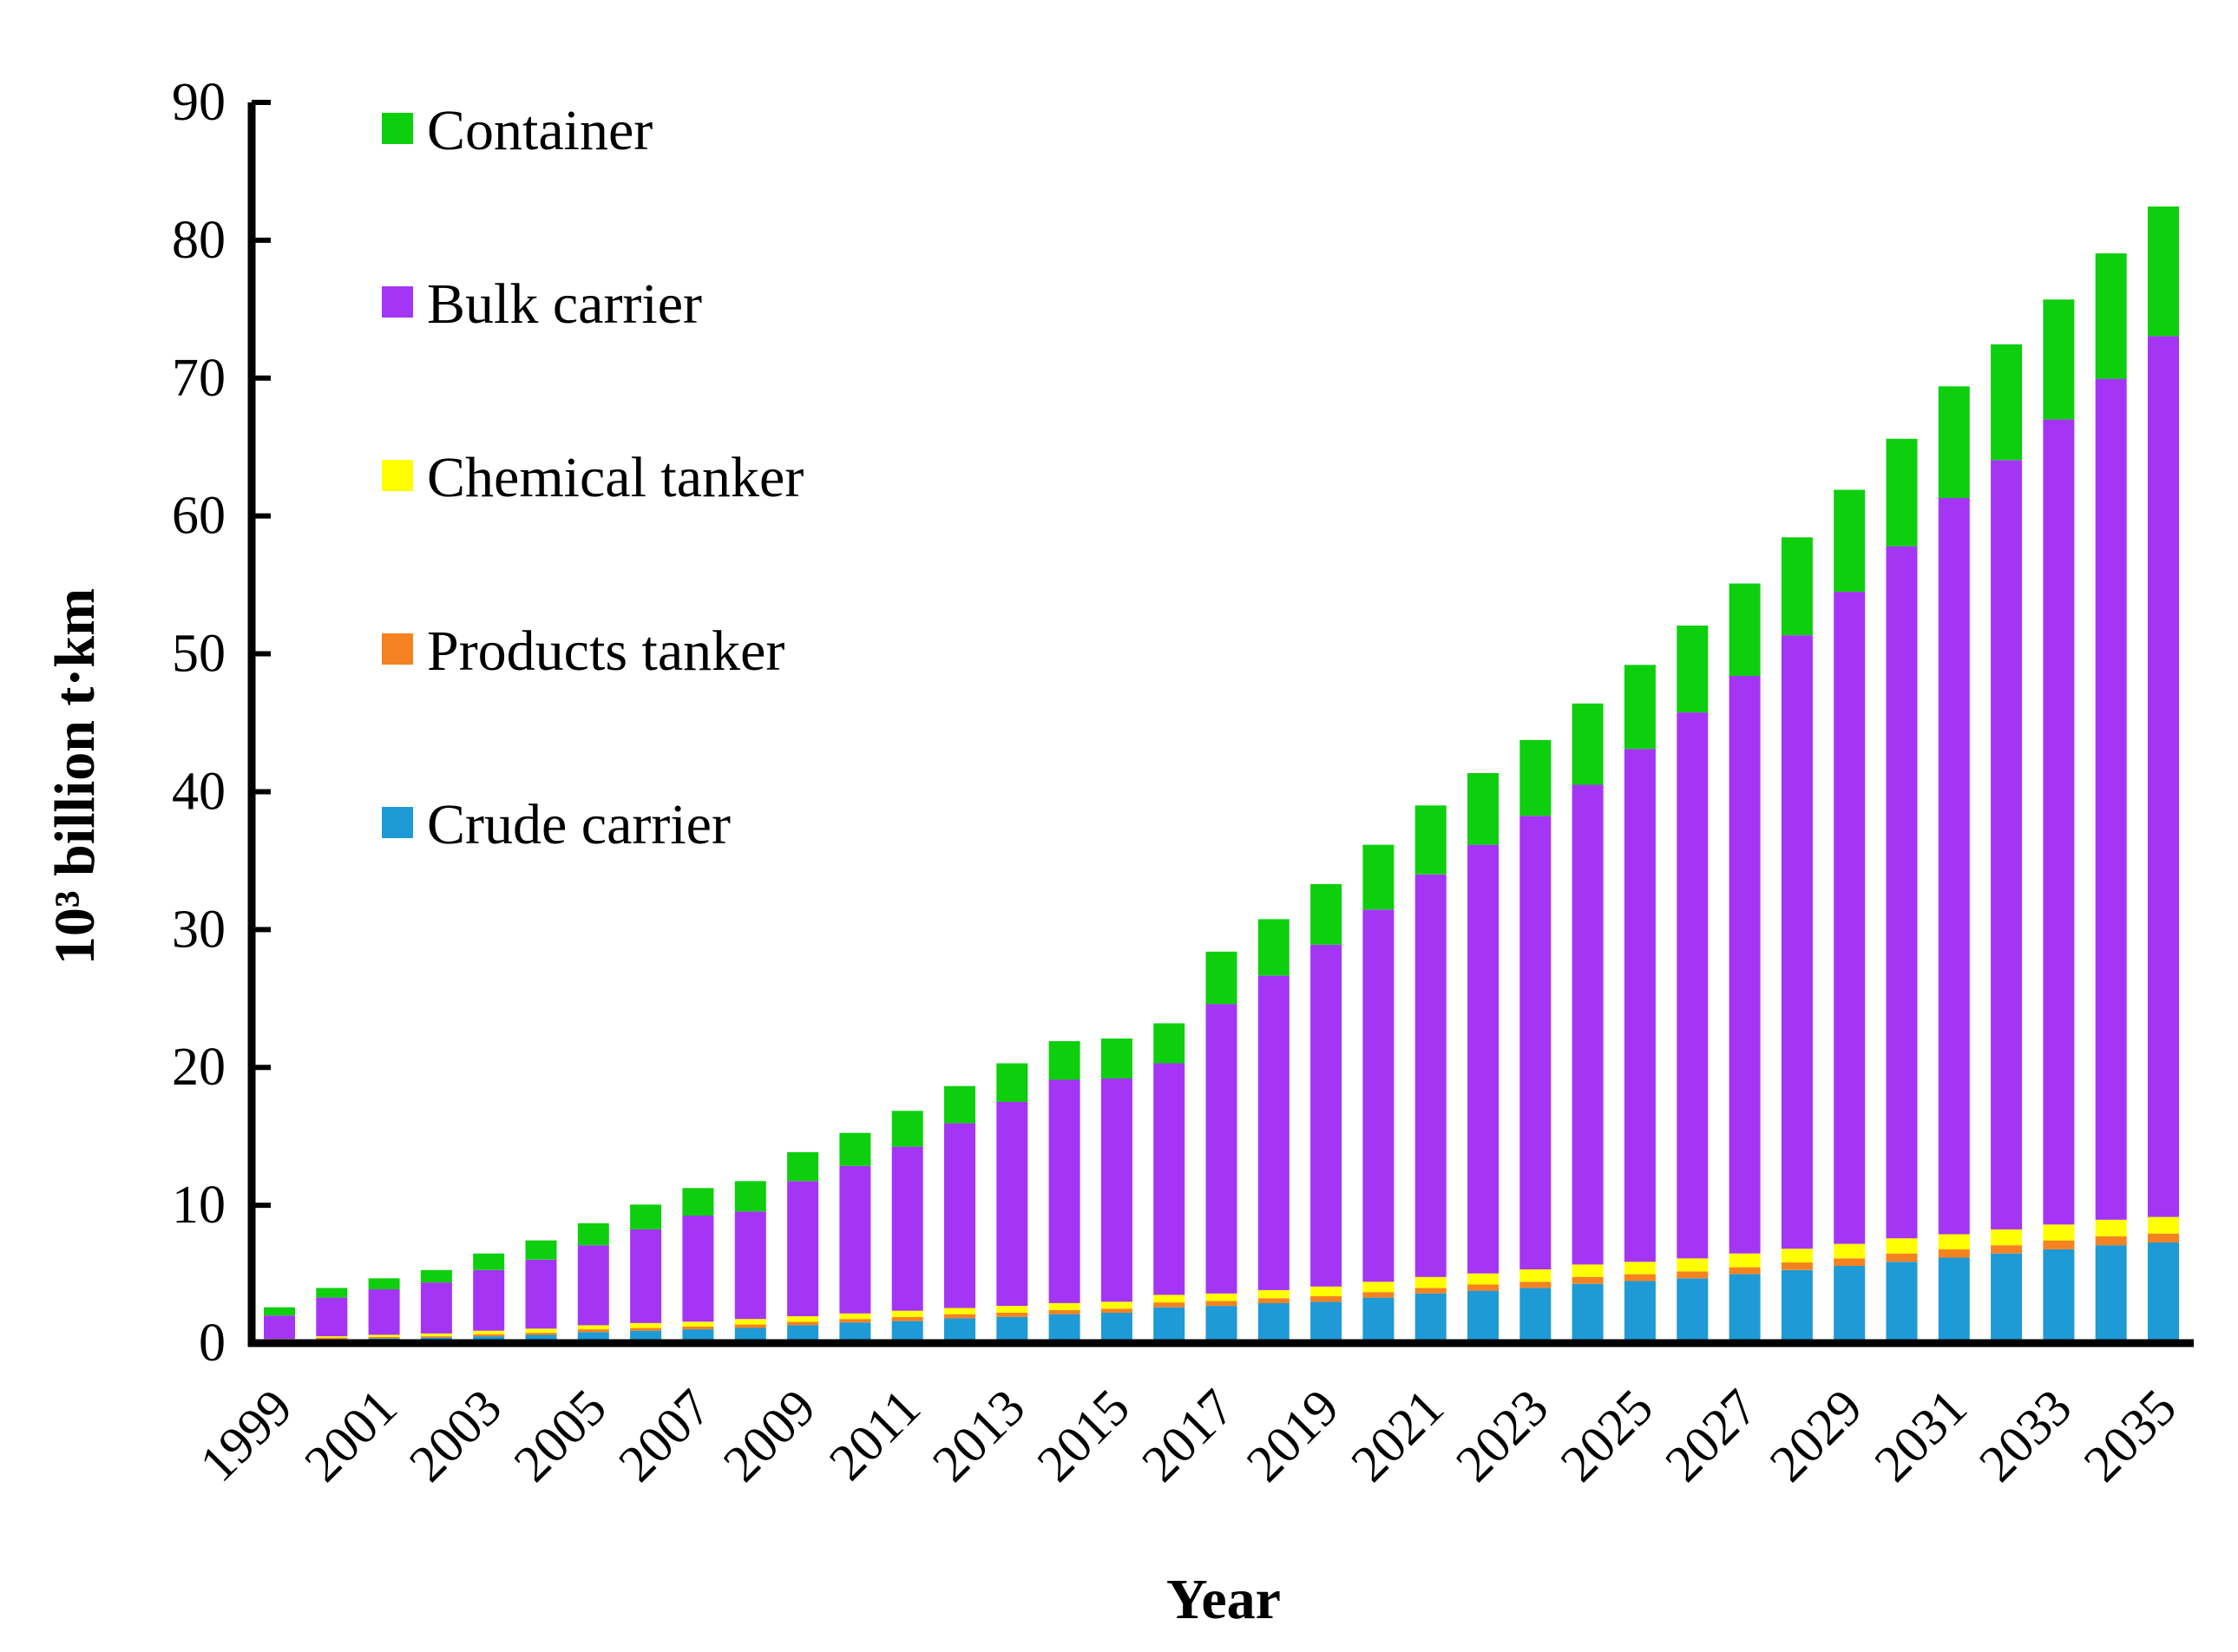 The width and height of the screenshot is (2238, 1652). Describe the element at coordinates (1430, 1318) in the screenshot. I see `bar-crude-carrier-2021` at that location.